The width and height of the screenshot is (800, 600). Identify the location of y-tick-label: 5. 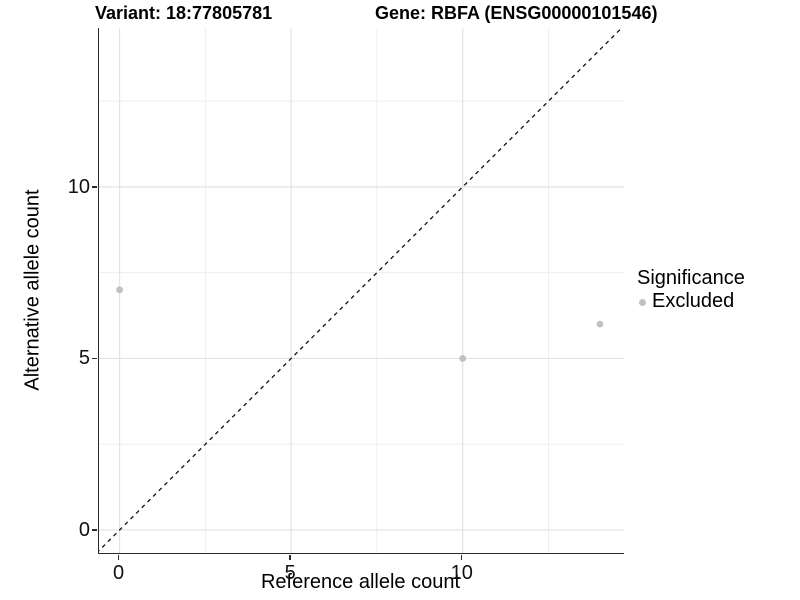
(84, 358).